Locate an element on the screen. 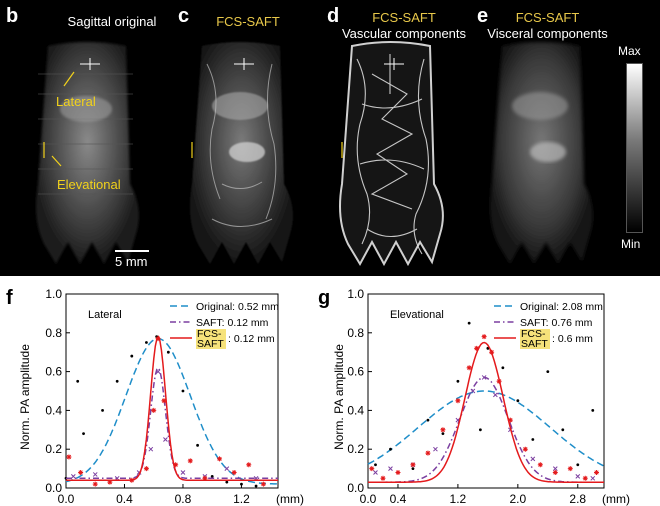  x-tick-label: 0.8 is located at coordinates (183, 499).